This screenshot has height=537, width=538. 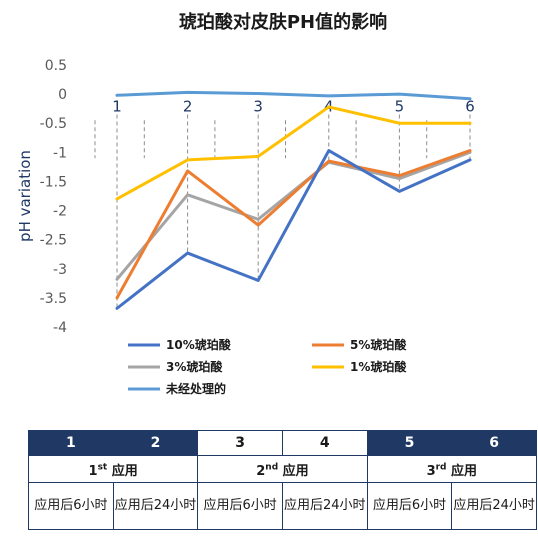 What do you see at coordinates (53, 197) in the screenshot?
I see `y-axis-ticks: 0.5 0 -0.5 -1 -1.5 -2 -2.5 -3 -3.5 -4` at bounding box center [53, 197].